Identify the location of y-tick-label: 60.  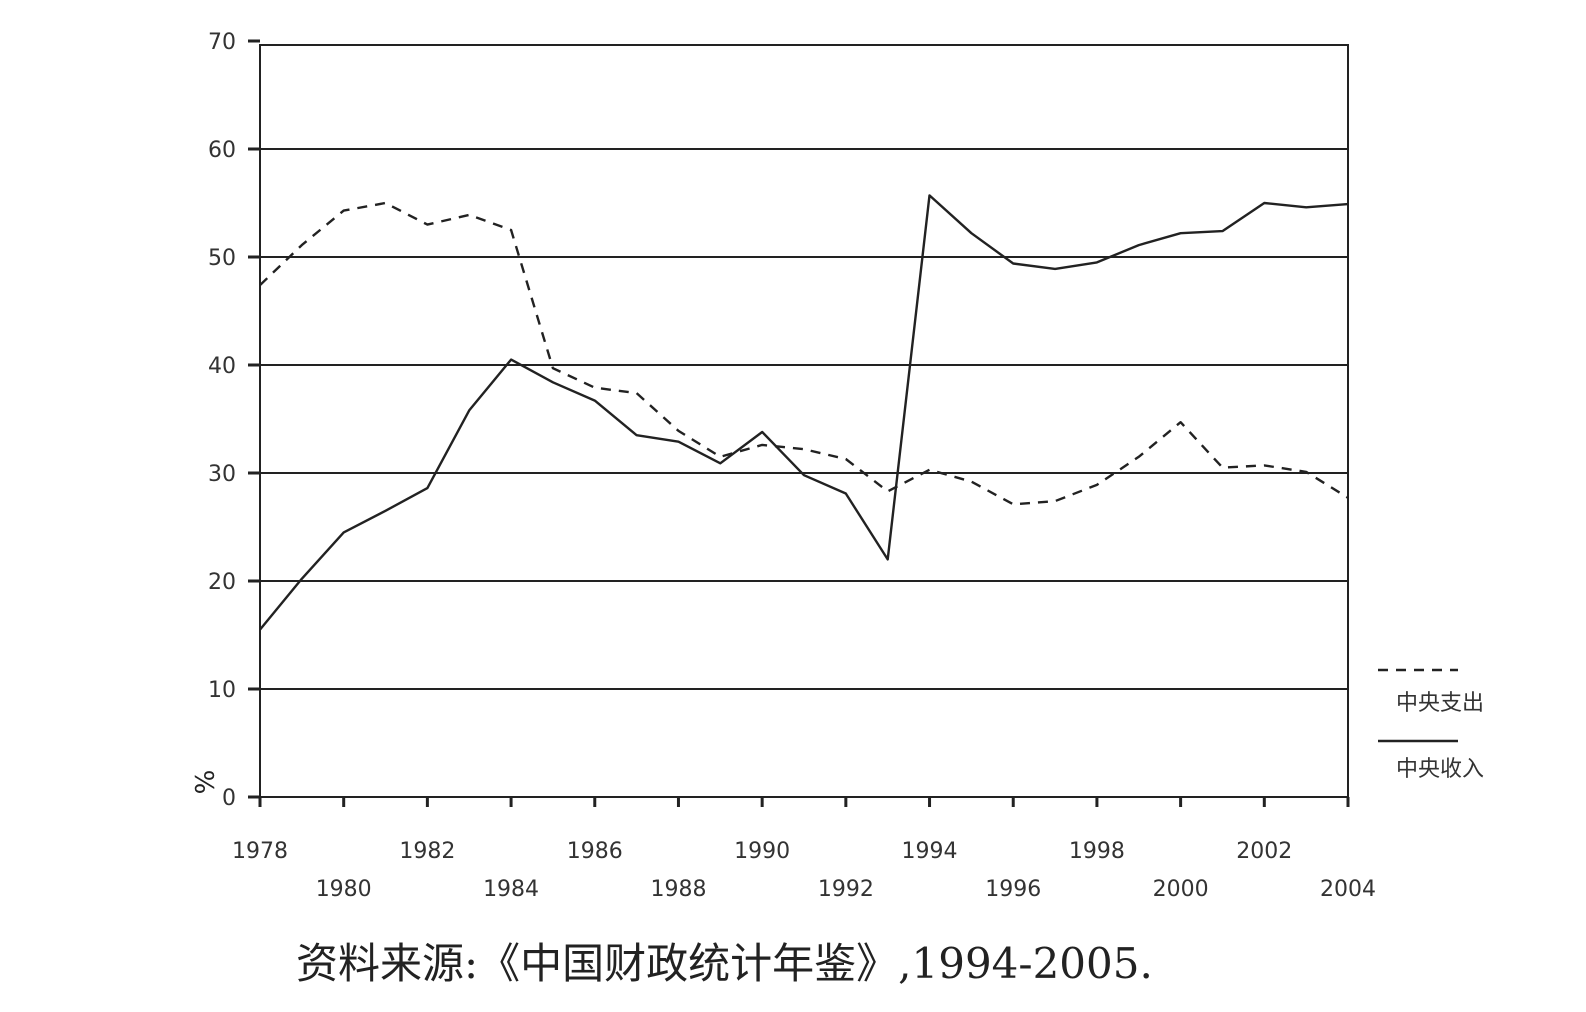
(222, 150).